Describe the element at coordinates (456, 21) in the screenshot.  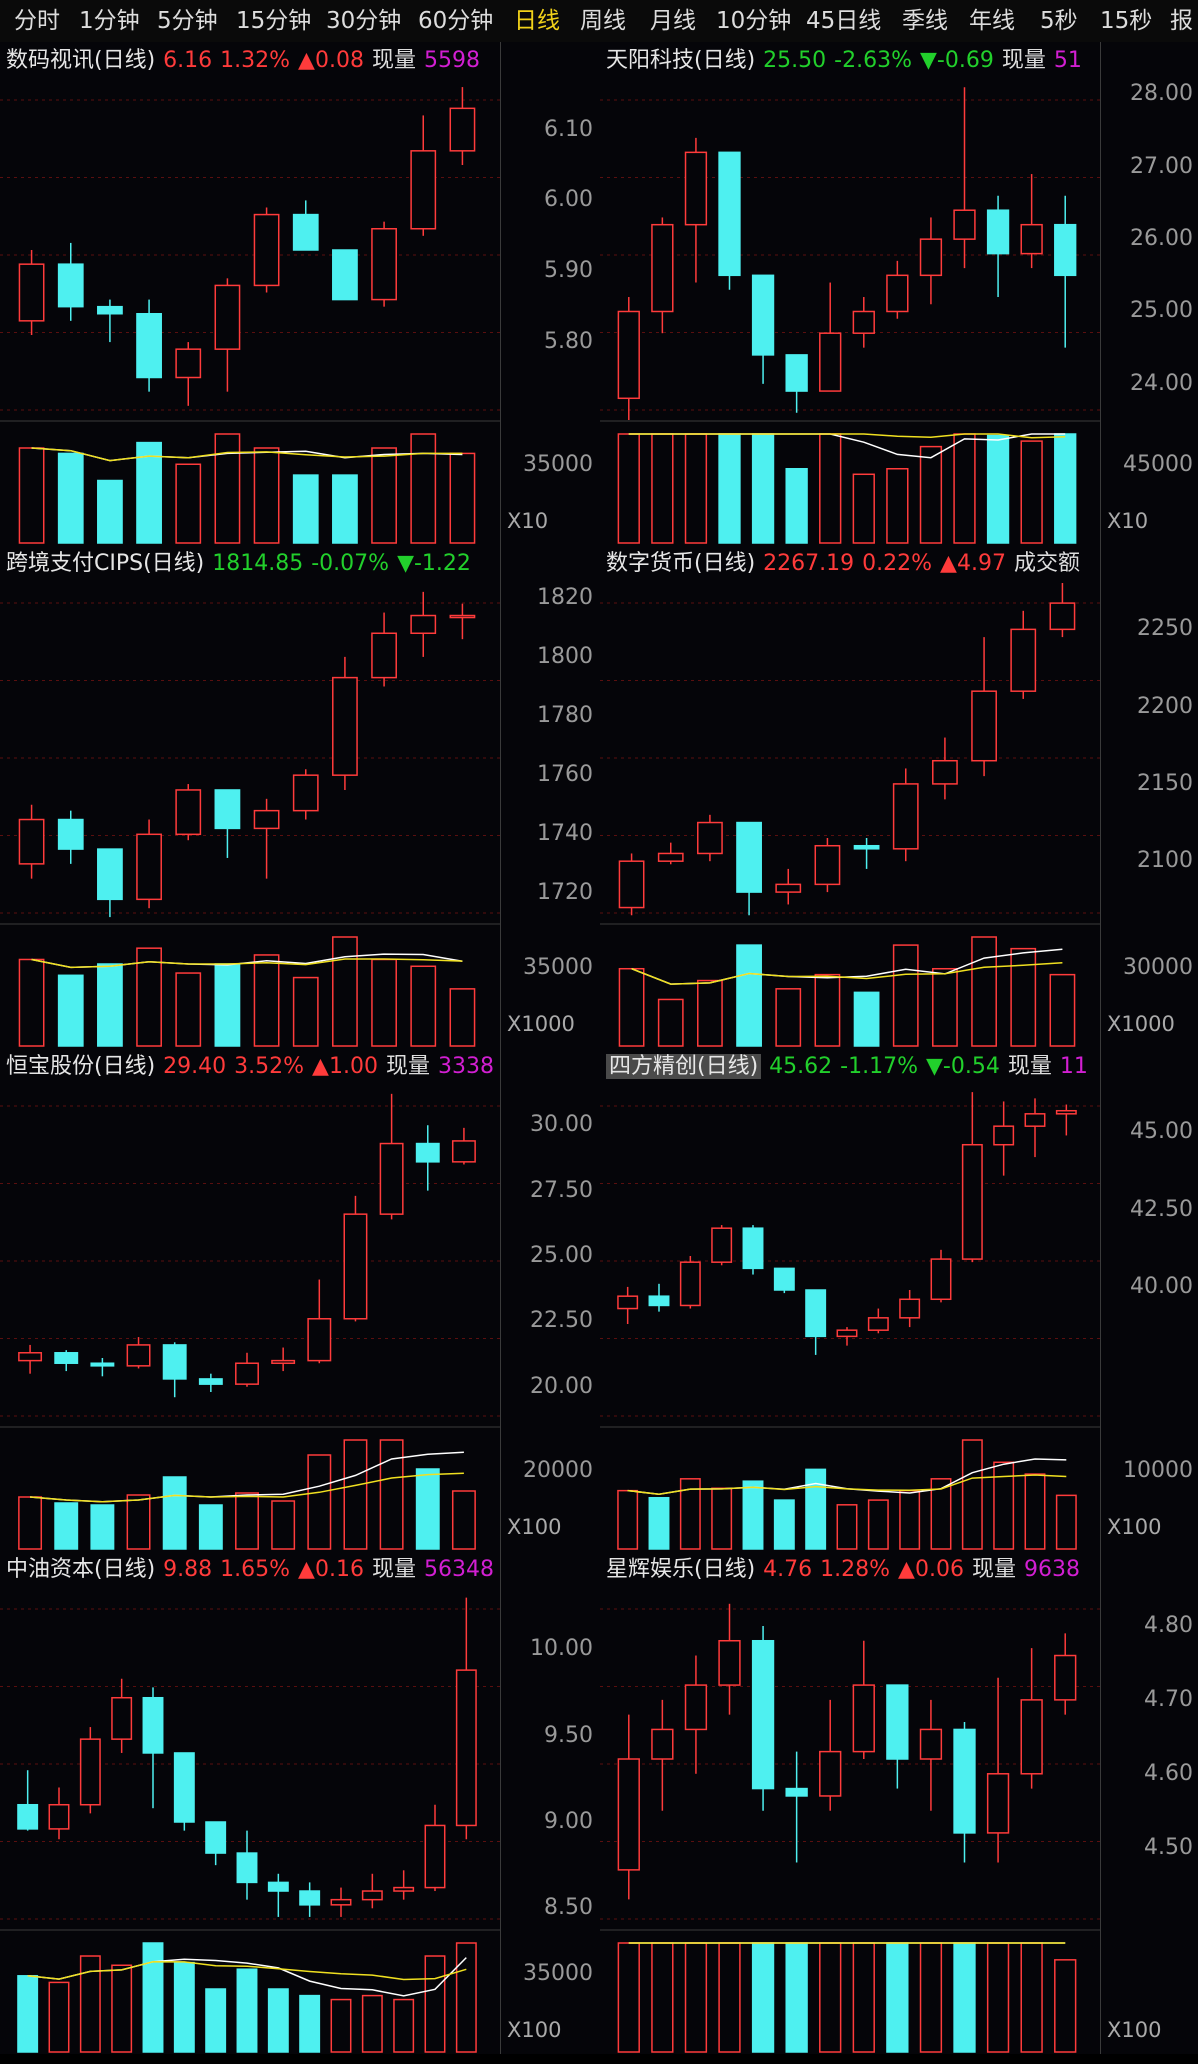
I see `tab-5: 60分钟` at that location.